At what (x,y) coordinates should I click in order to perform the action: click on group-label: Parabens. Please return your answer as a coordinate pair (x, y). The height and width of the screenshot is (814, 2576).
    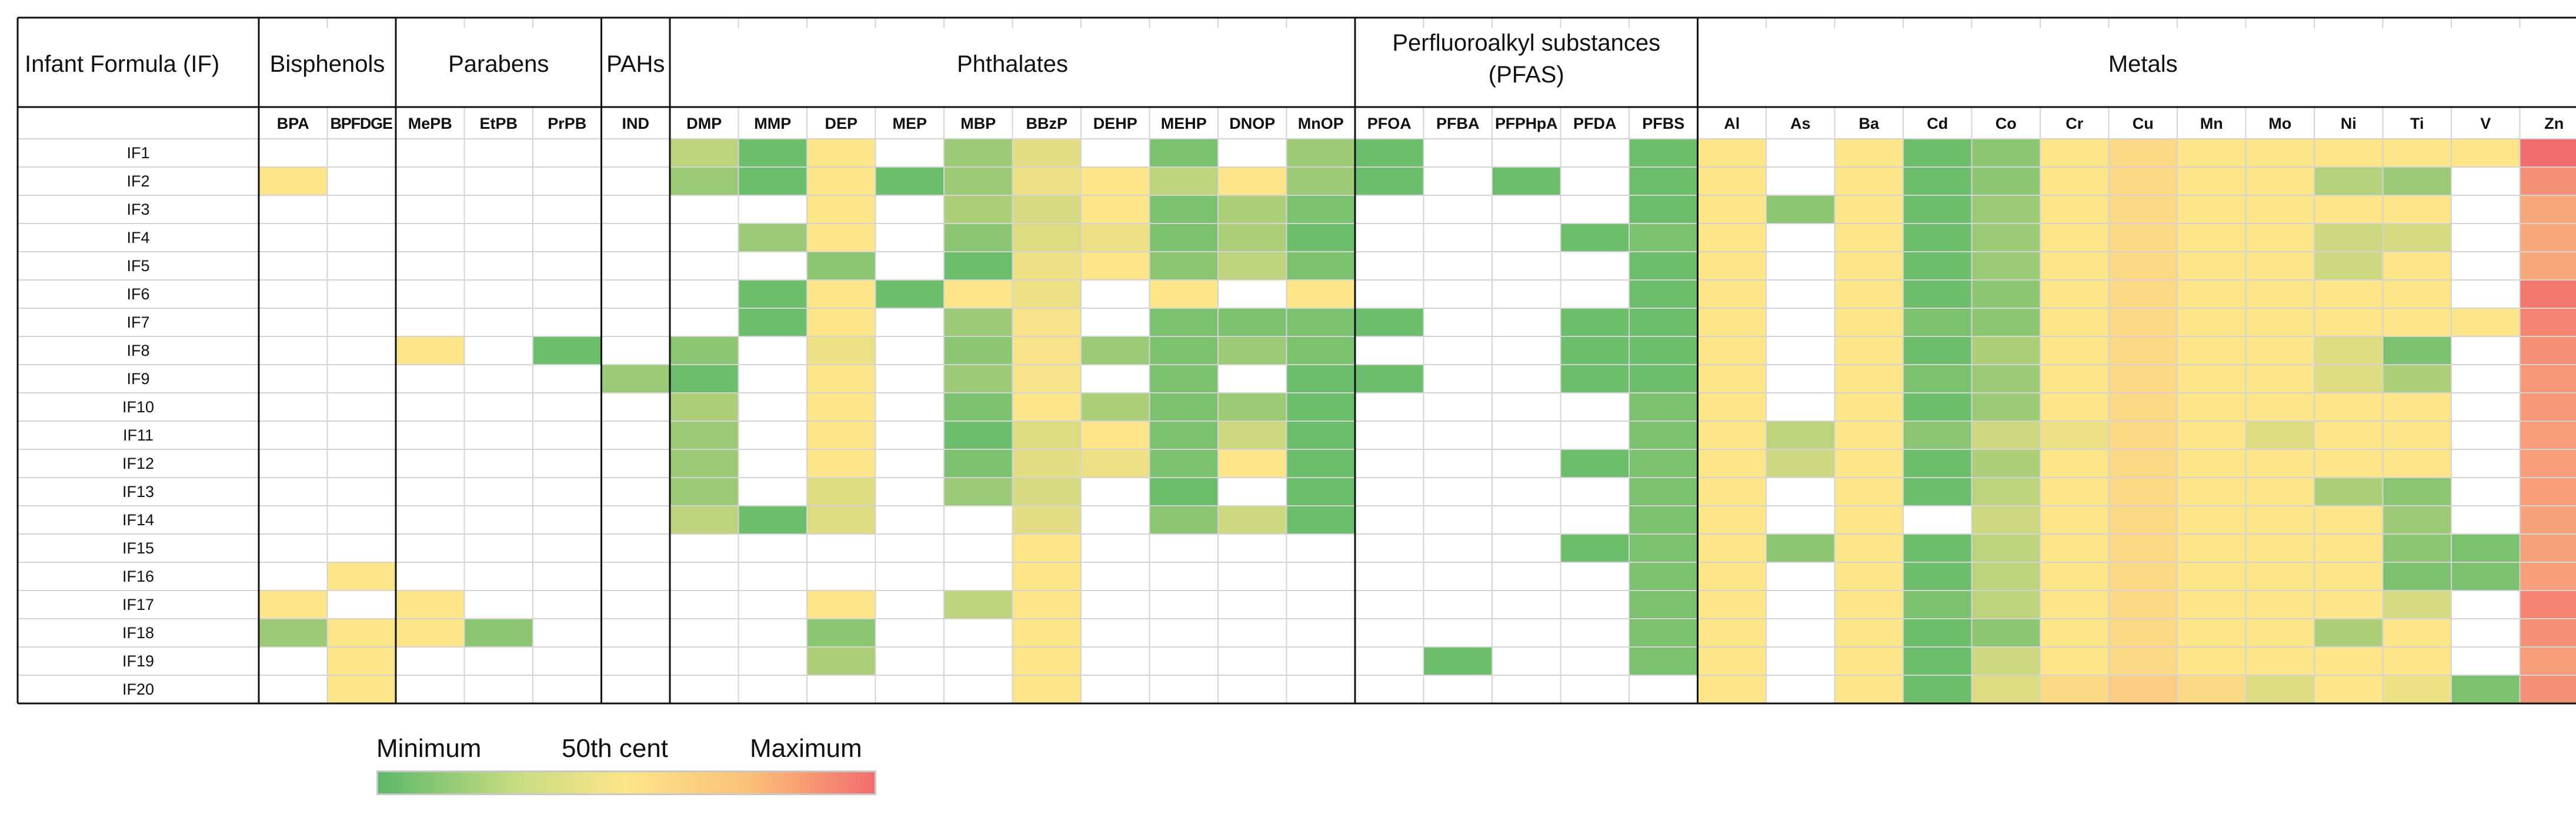
    Looking at the image, I should click on (498, 64).